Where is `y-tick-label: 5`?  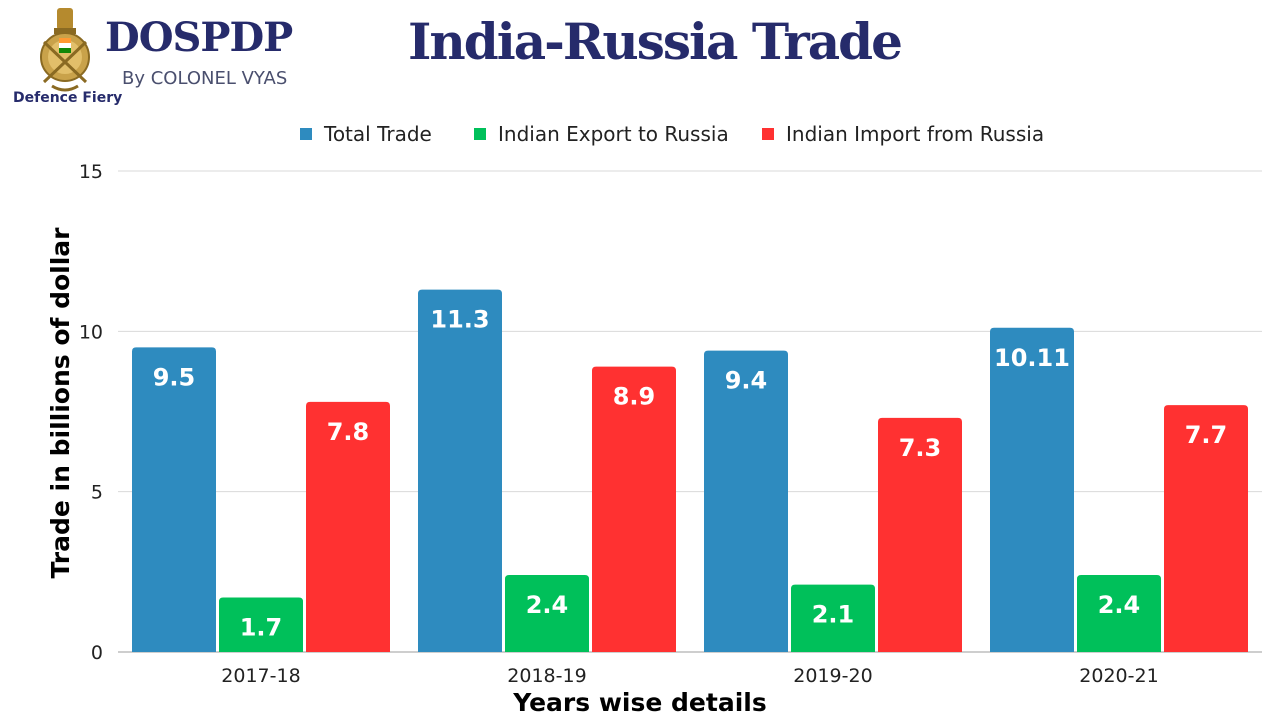
y-tick-label: 5 is located at coordinates (97, 493).